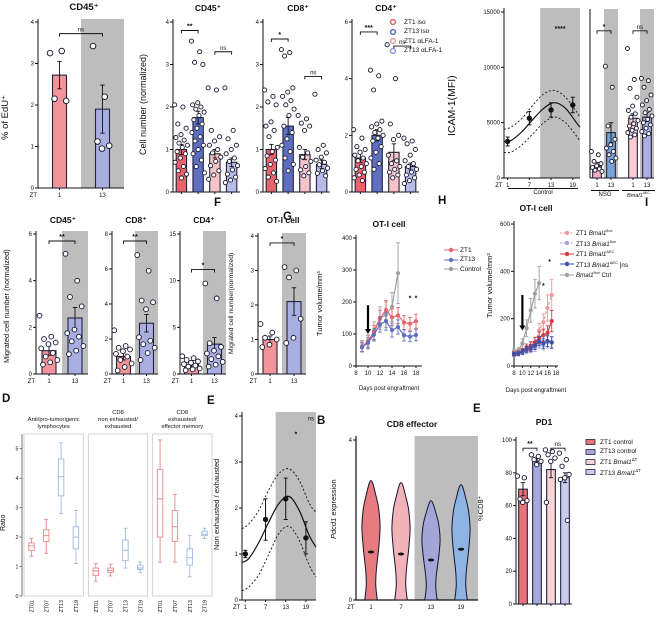  I want to click on svg-text: lymphocytes, so click(54, 427).